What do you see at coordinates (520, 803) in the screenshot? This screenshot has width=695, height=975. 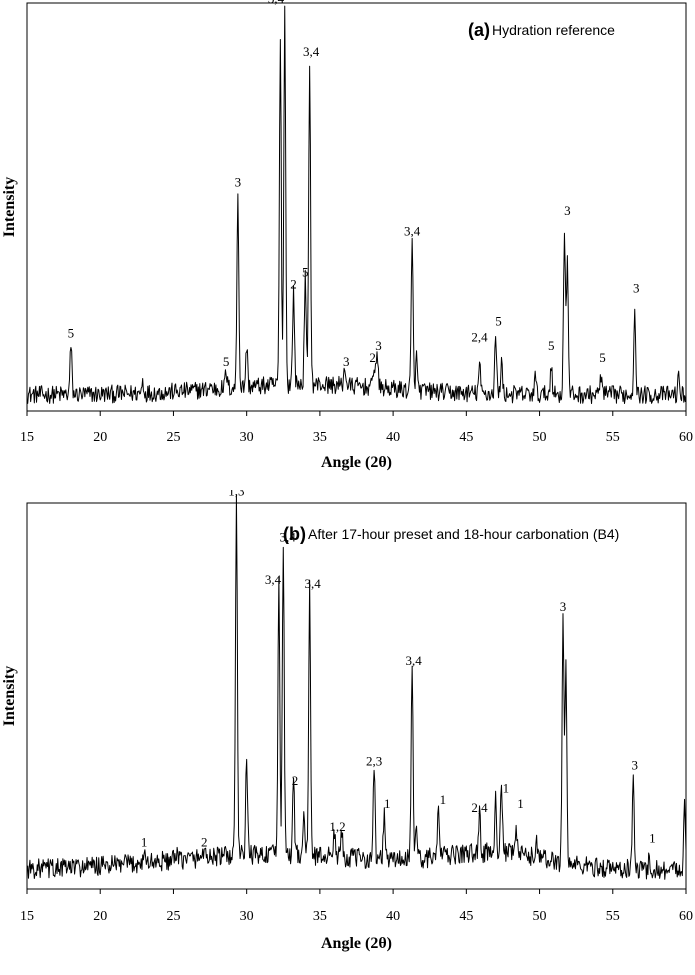 I see `peak-label-b-14: 1` at bounding box center [520, 803].